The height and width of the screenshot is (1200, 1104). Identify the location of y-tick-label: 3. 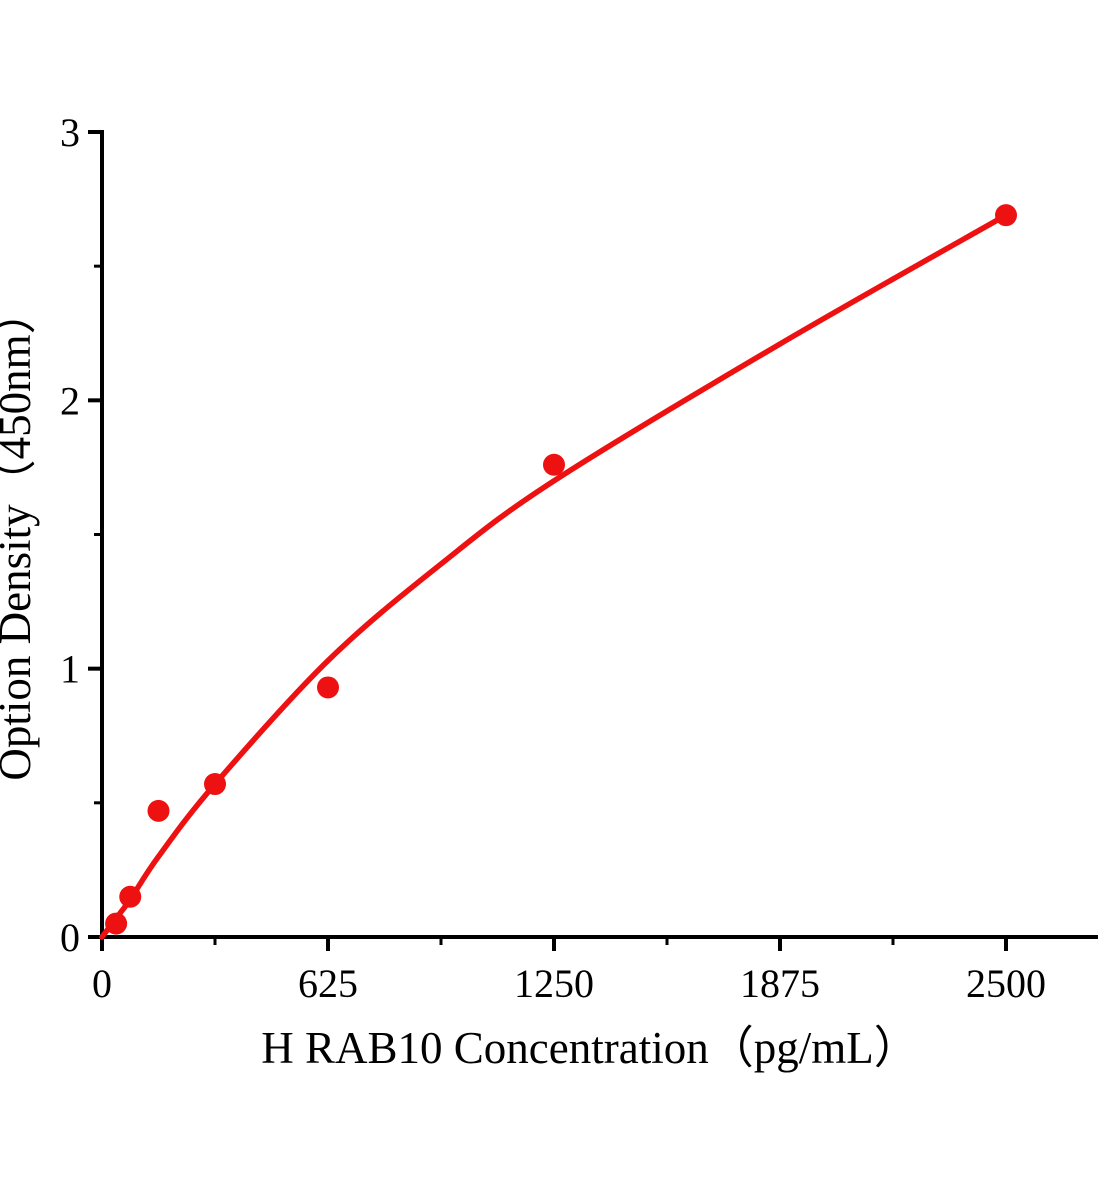
(70, 132).